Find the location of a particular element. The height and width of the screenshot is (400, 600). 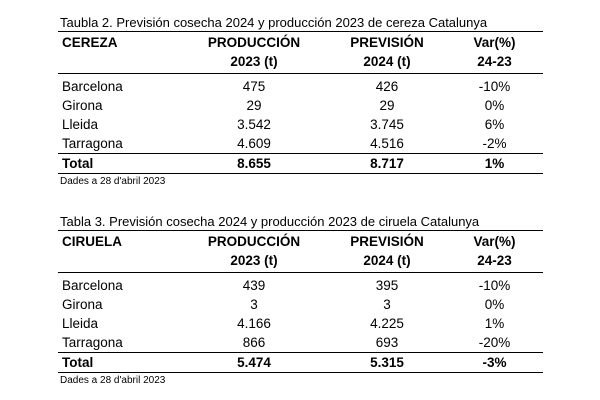

variation-cell: 6% is located at coordinates (494, 124).